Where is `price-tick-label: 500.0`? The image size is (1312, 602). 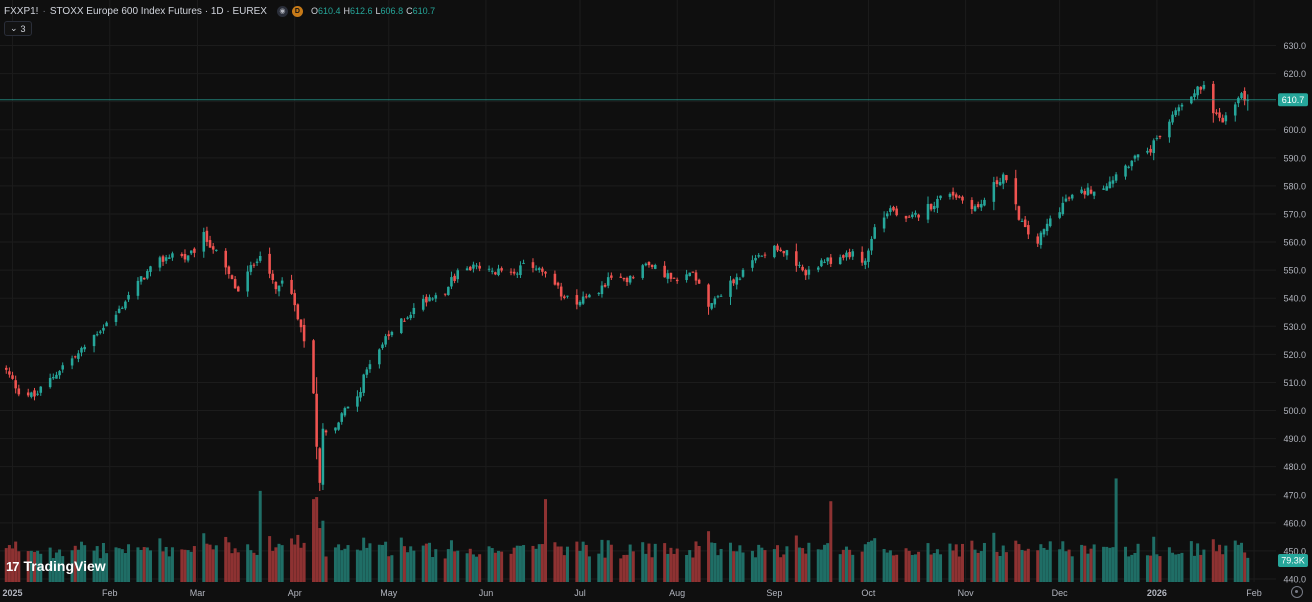 price-tick-label: 500.0 is located at coordinates (1294, 411).